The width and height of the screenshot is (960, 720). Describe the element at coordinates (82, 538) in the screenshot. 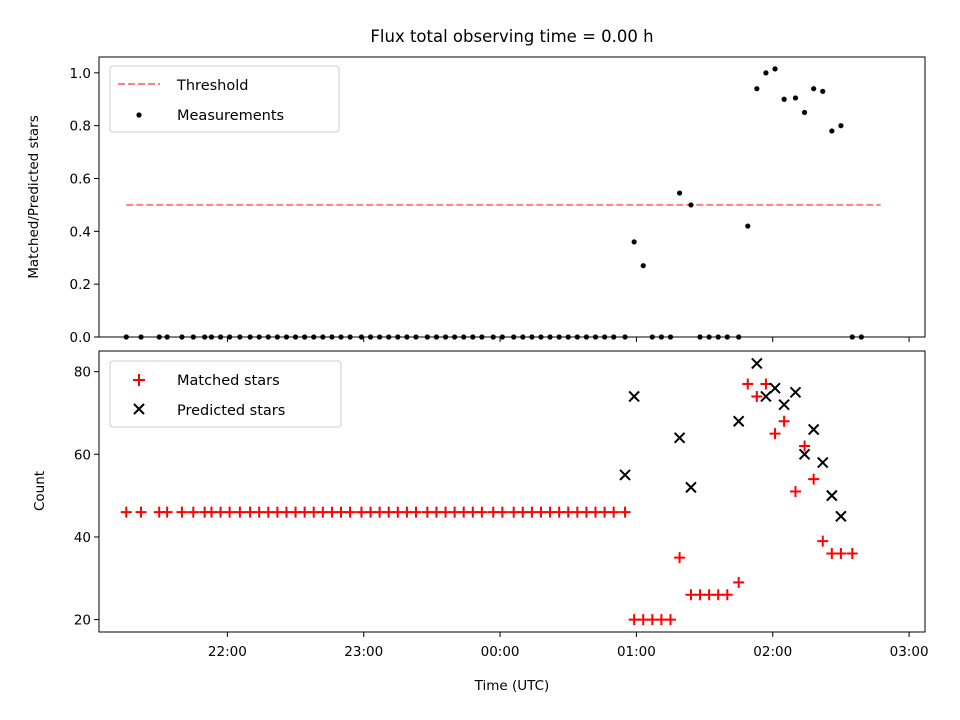

I see `bottom-y-tick-label: 40` at that location.